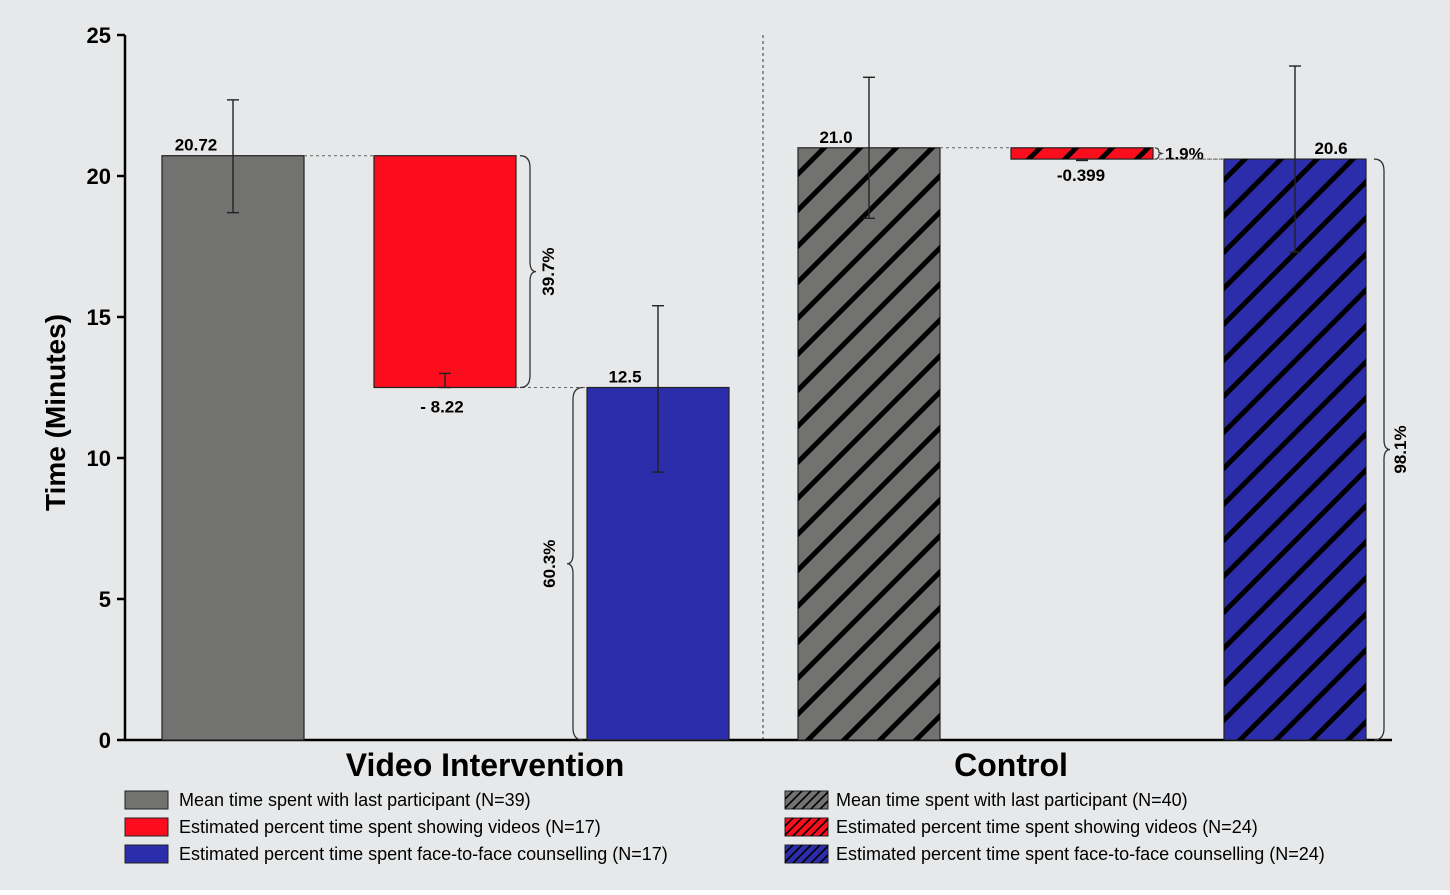  I want to click on bar-video-intervention-videos, so click(445, 272).